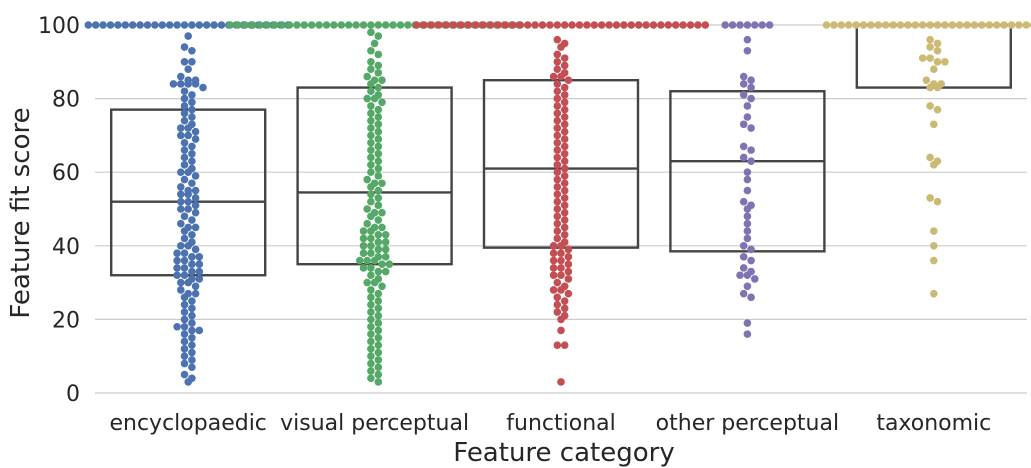  What do you see at coordinates (66, 100) in the screenshot?
I see `y-tick-label: 80` at bounding box center [66, 100].